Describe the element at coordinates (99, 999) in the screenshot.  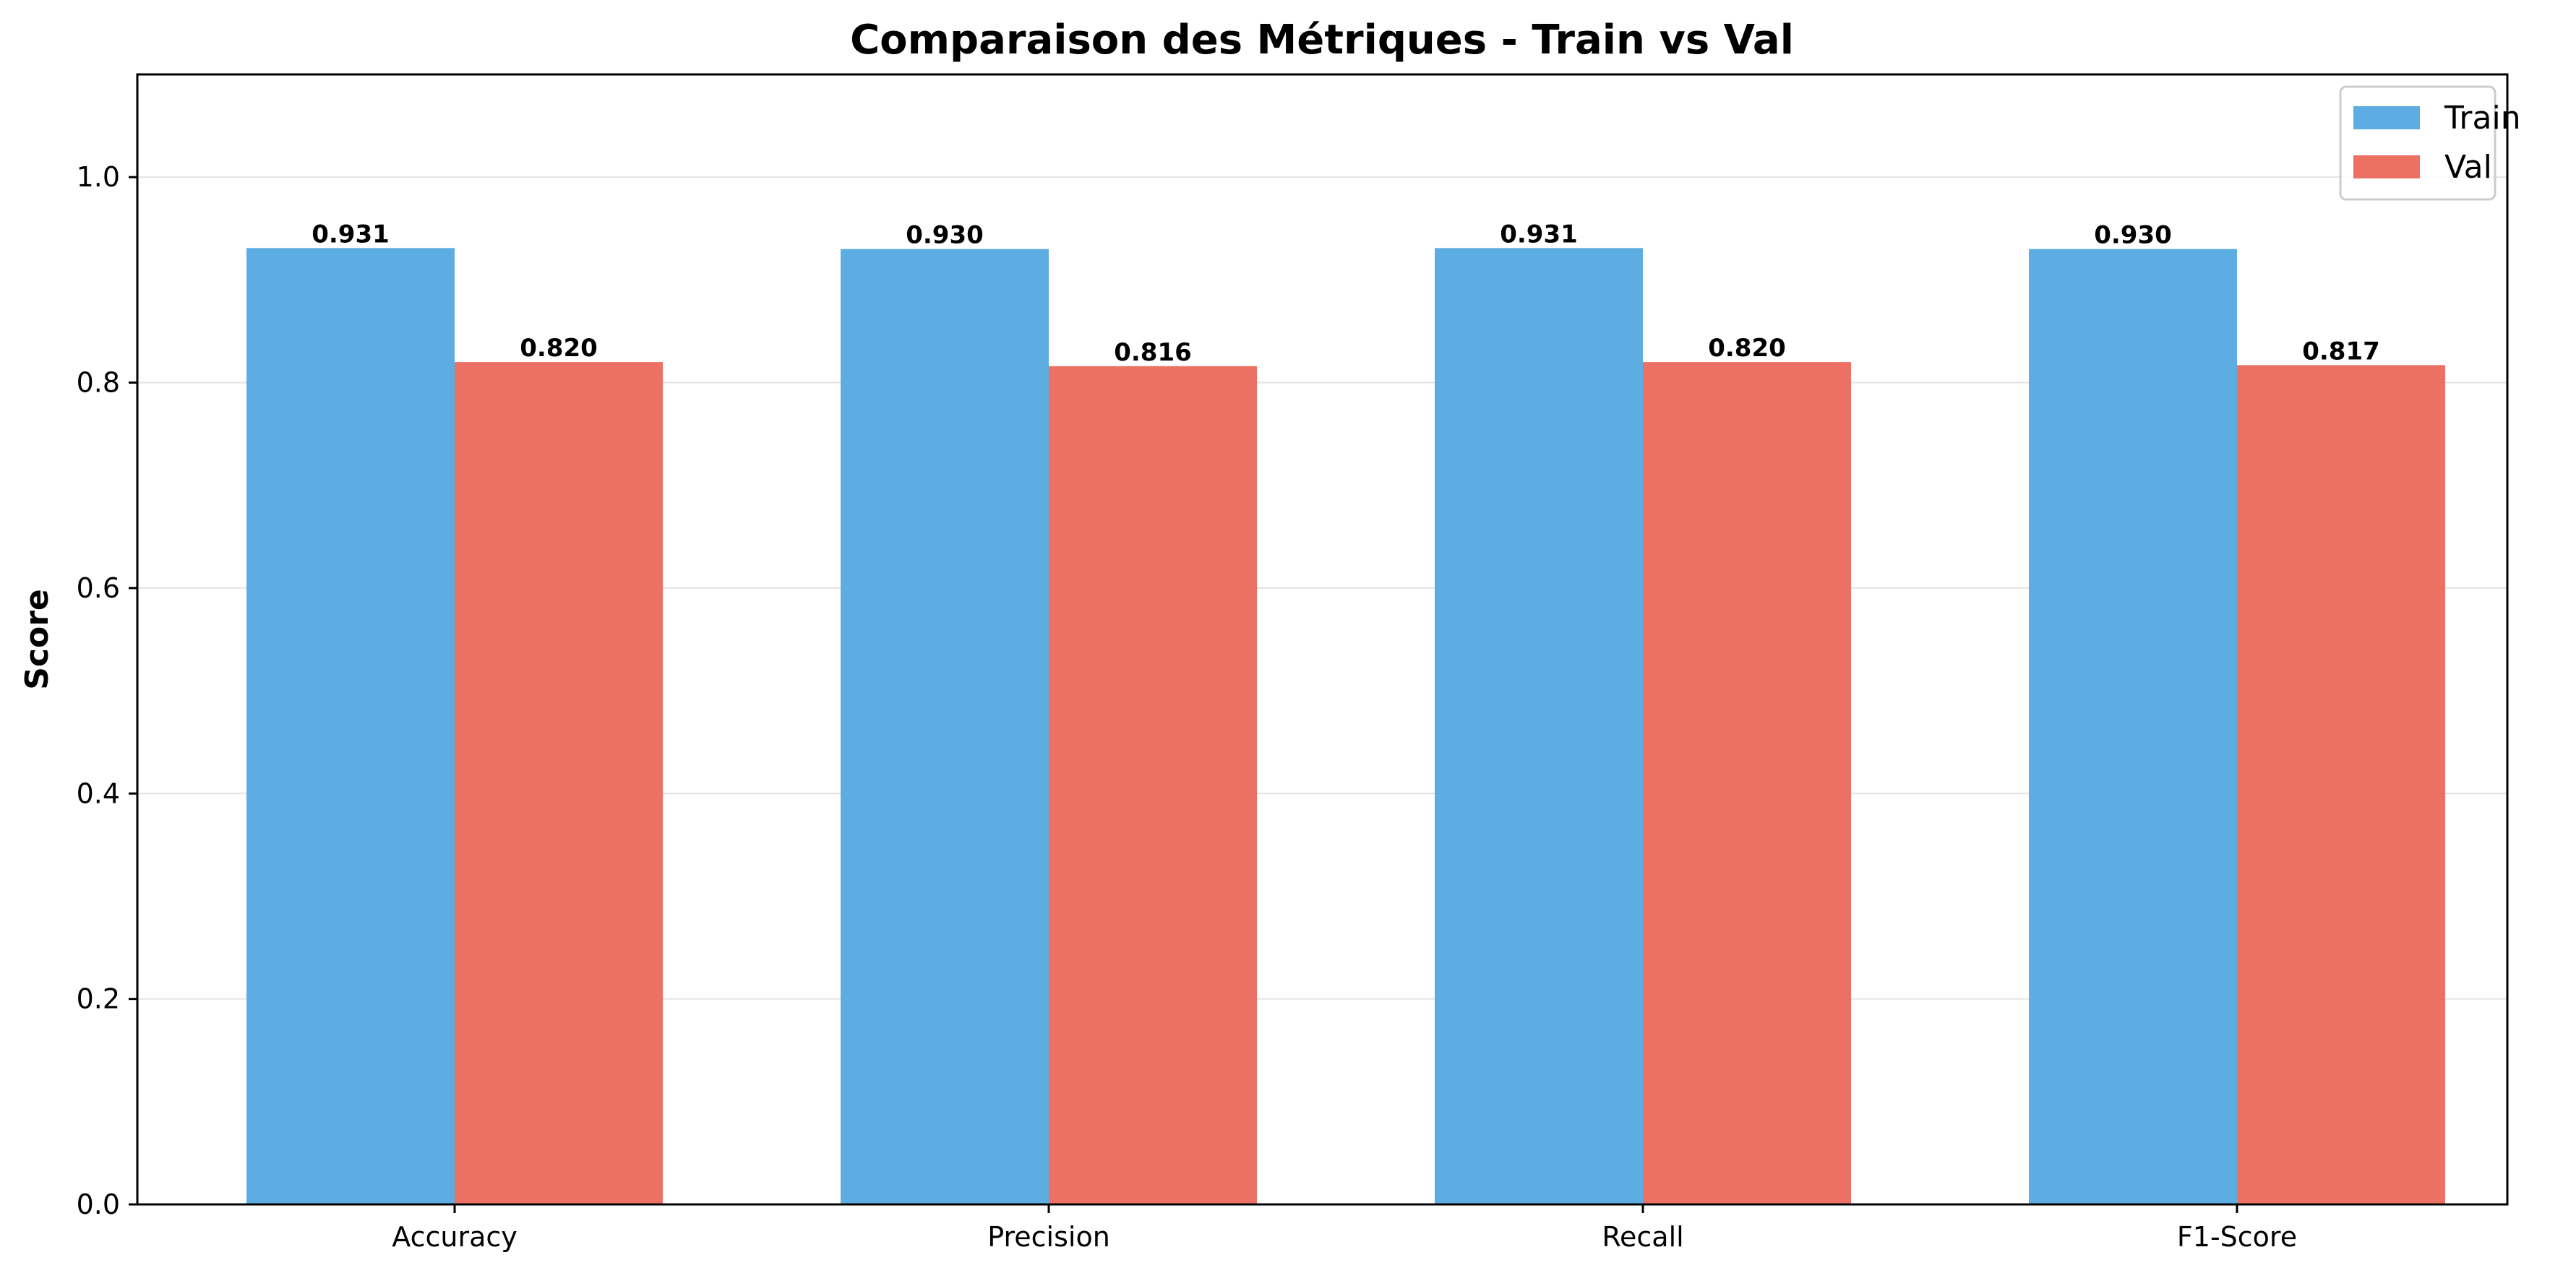
I see `y-tick-label: 0.2` at that location.